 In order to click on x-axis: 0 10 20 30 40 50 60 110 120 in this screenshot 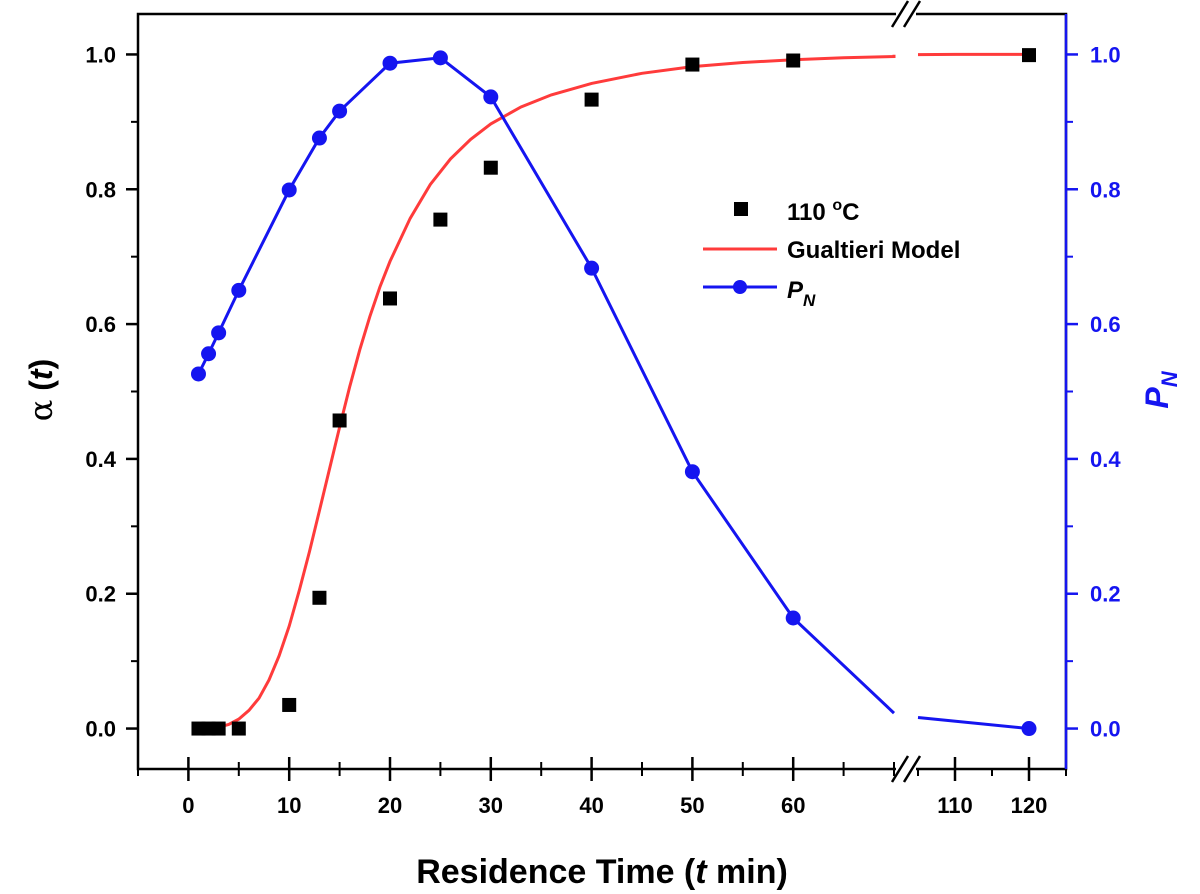, I will do `click(602, 787)`.